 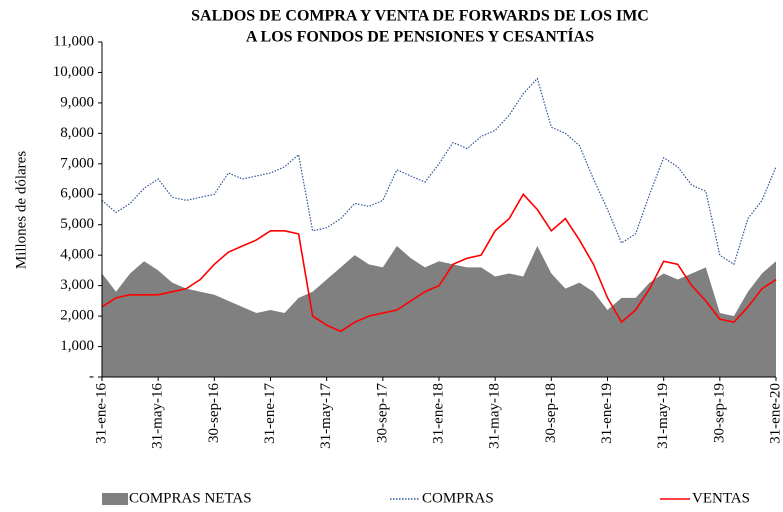 What do you see at coordinates (382, 413) in the screenshot?
I see `x-tick-label: 30-sep-17` at bounding box center [382, 413].